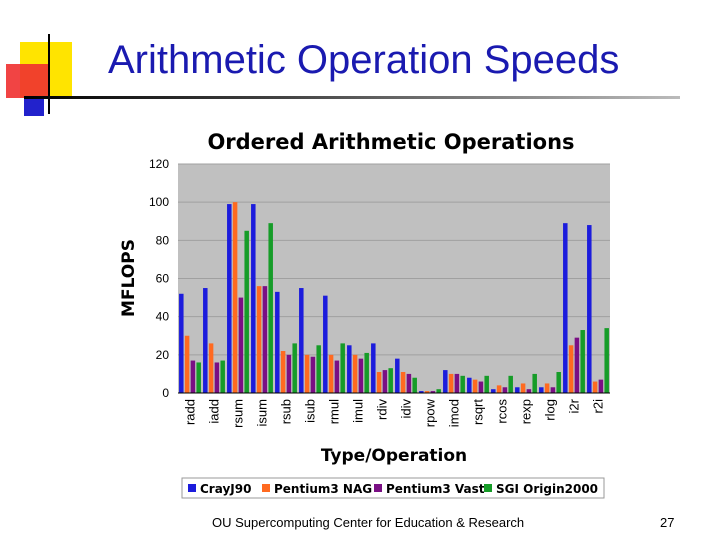 This screenshot has width=720, height=540. What do you see at coordinates (598, 406) in the screenshot?
I see `x-tick-label: r2i` at bounding box center [598, 406].